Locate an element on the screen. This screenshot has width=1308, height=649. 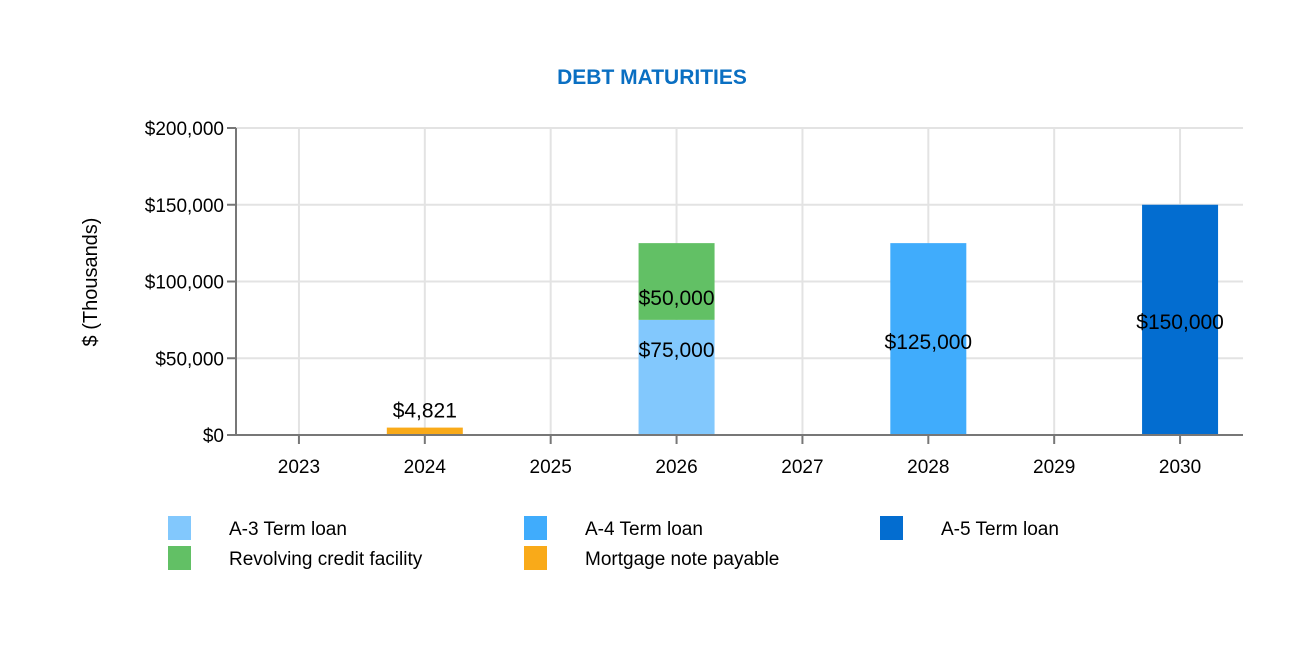
bar-mortgage-note-payable-2024 is located at coordinates (424, 431).